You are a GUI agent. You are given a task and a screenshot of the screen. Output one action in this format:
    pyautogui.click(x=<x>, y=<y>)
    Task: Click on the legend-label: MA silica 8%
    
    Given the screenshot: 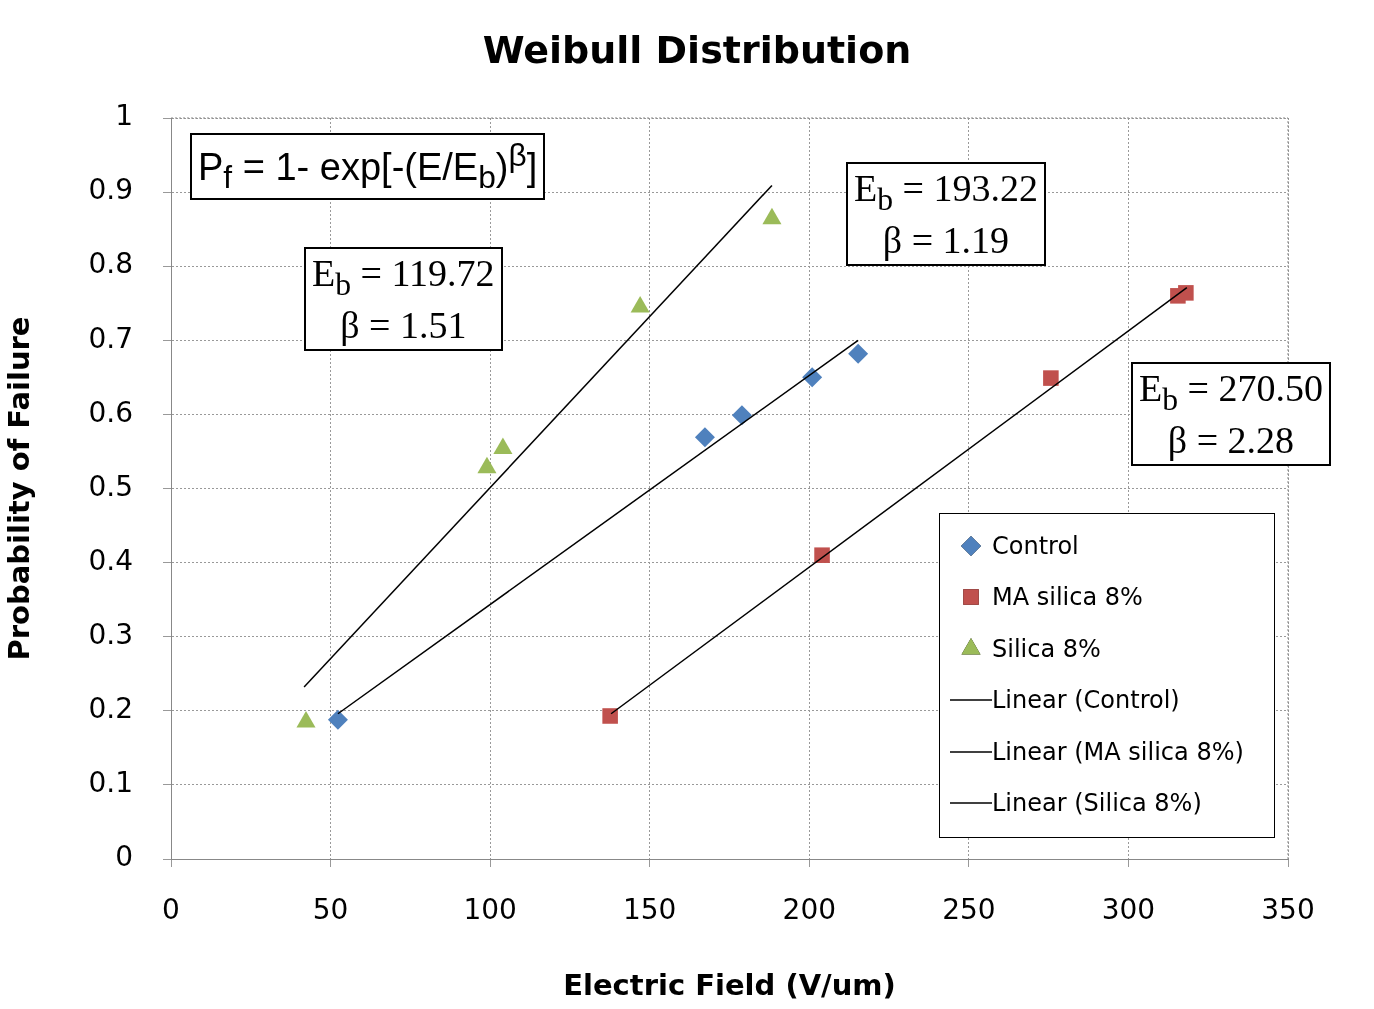 What is the action you would take?
    pyautogui.click(x=1067, y=597)
    